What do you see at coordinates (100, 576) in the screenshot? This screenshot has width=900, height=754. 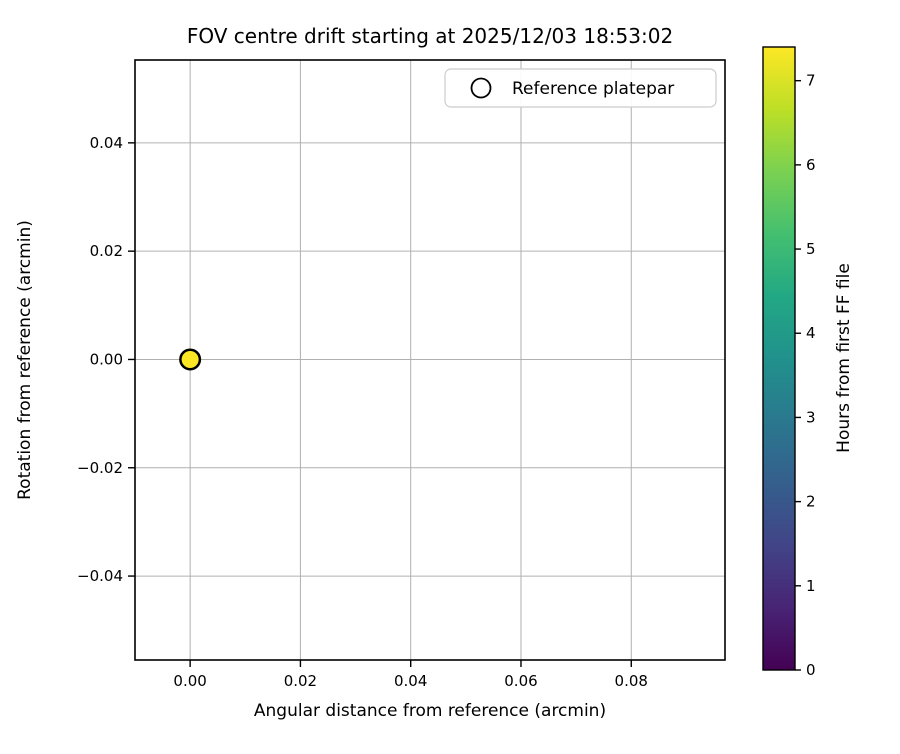 I see `y-tick-label: −0.04` at bounding box center [100, 576].